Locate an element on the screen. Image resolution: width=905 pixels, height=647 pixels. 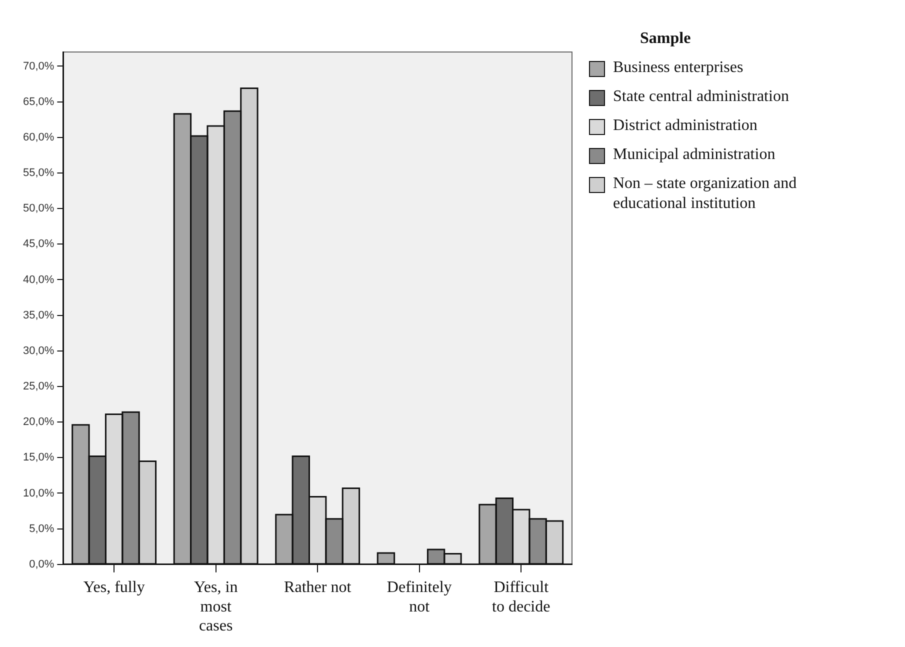
y-tick-label: 25,0% is located at coordinates (38, 386).